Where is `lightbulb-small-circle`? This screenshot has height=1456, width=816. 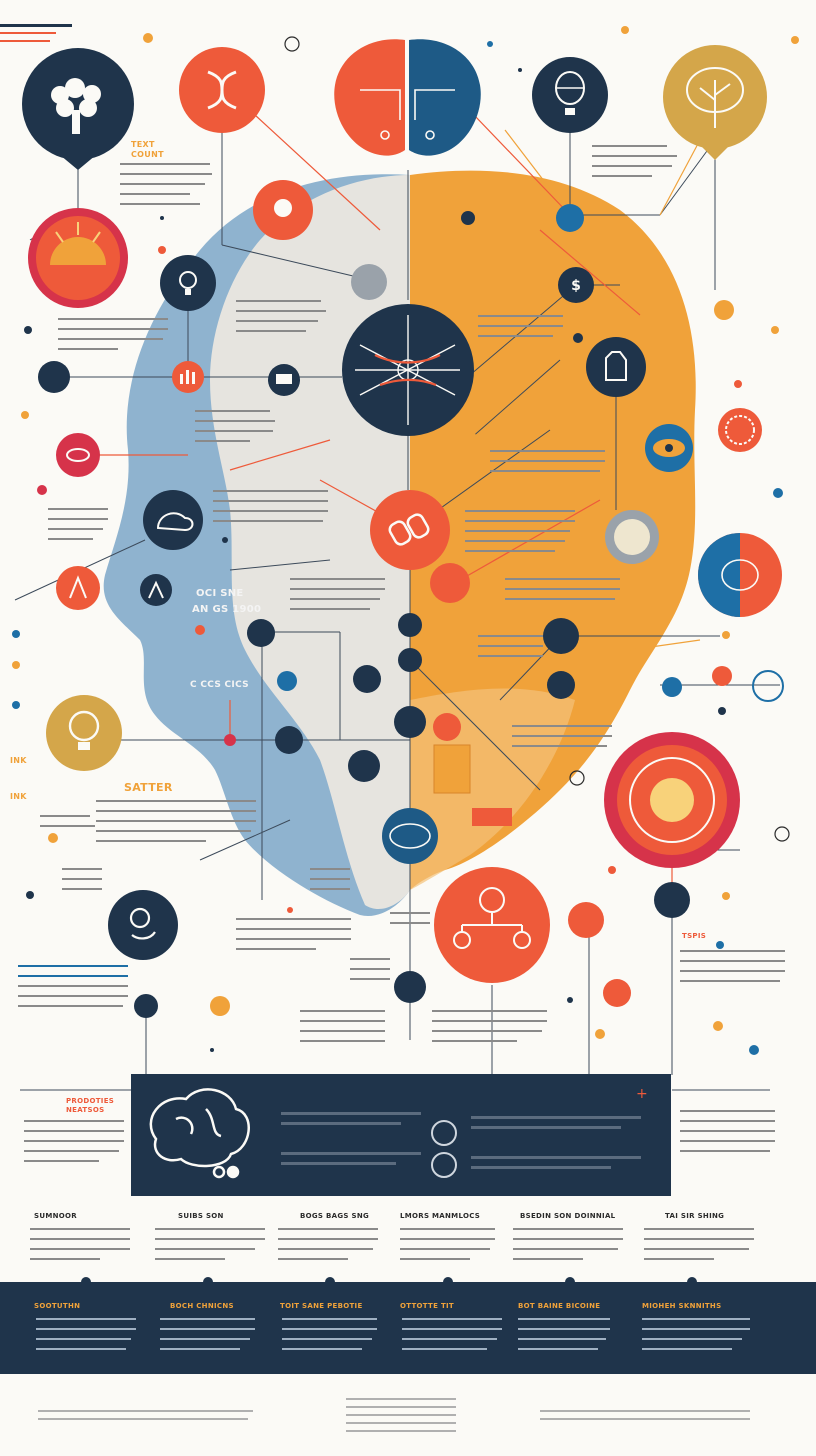 lightbulb-small-circle is located at coordinates (188, 283).